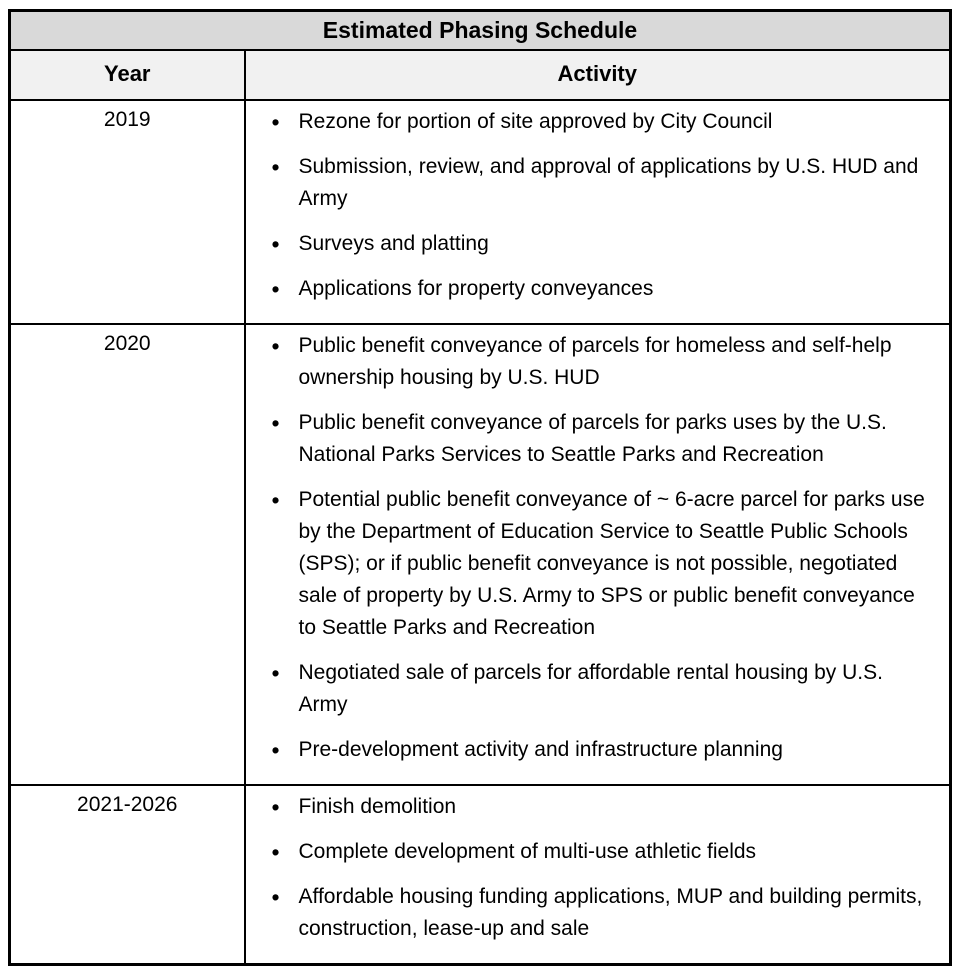 The image size is (964, 966). I want to click on column-header-row: Year Activity, so click(480, 75).